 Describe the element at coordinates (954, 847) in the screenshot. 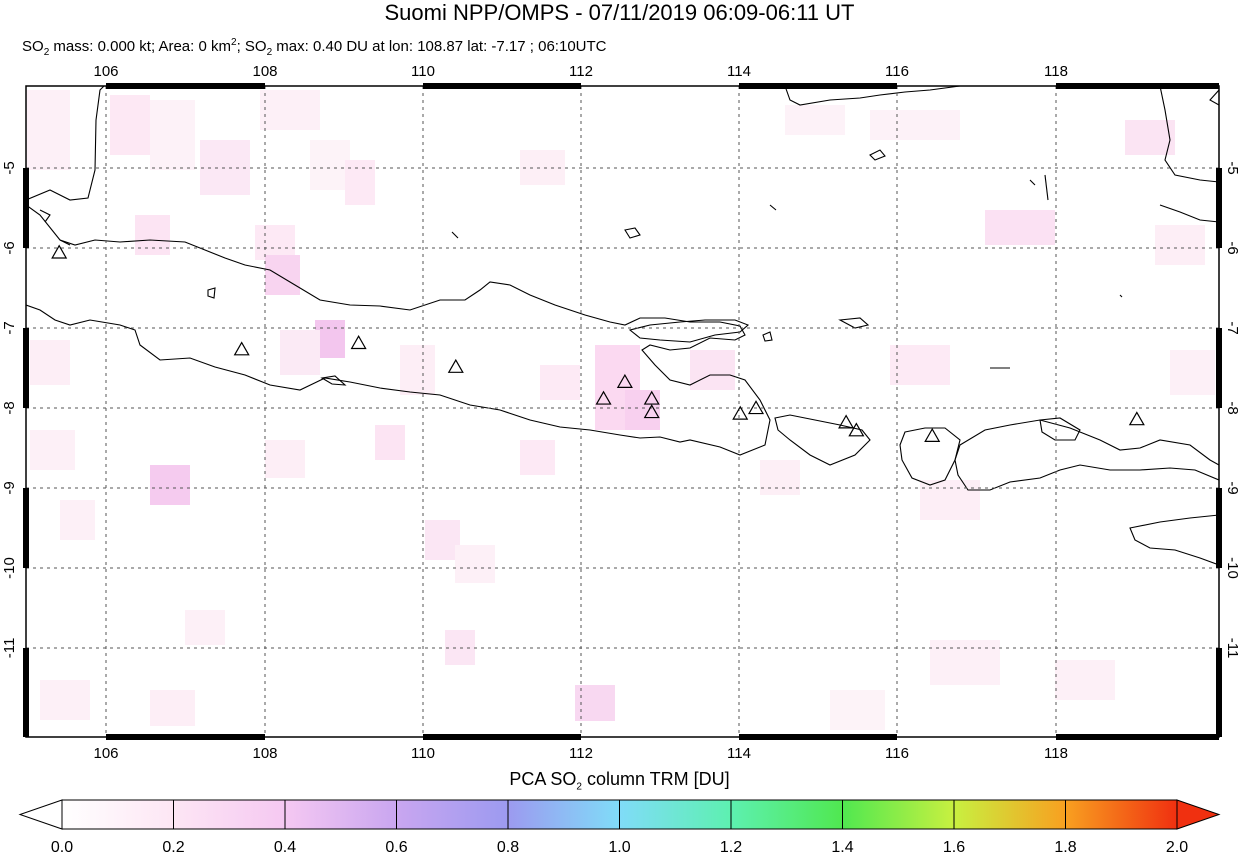

I see `colorbar-label: 1.6` at that location.